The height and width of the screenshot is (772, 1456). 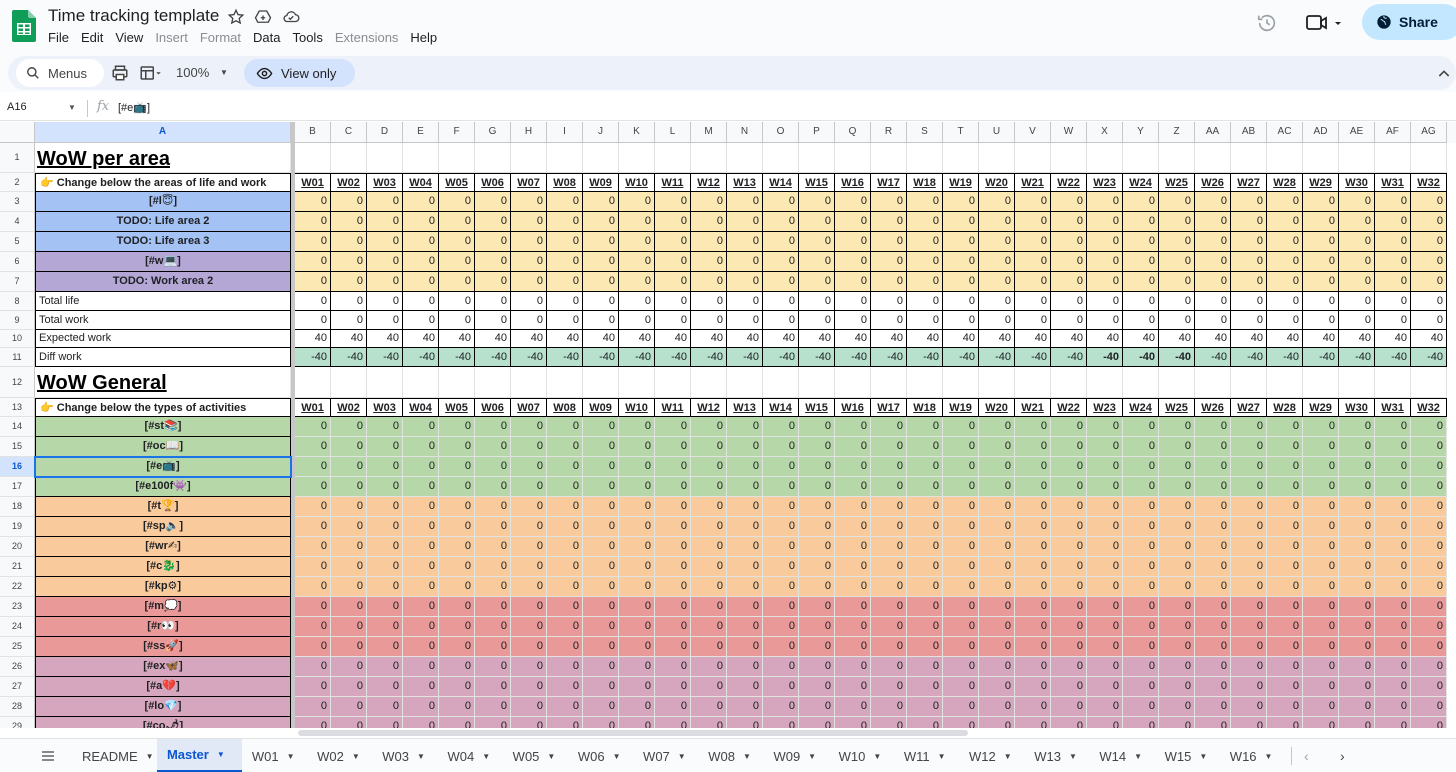 What do you see at coordinates (72, 107) in the screenshot?
I see `name-box-caret-icon: ▼` at bounding box center [72, 107].